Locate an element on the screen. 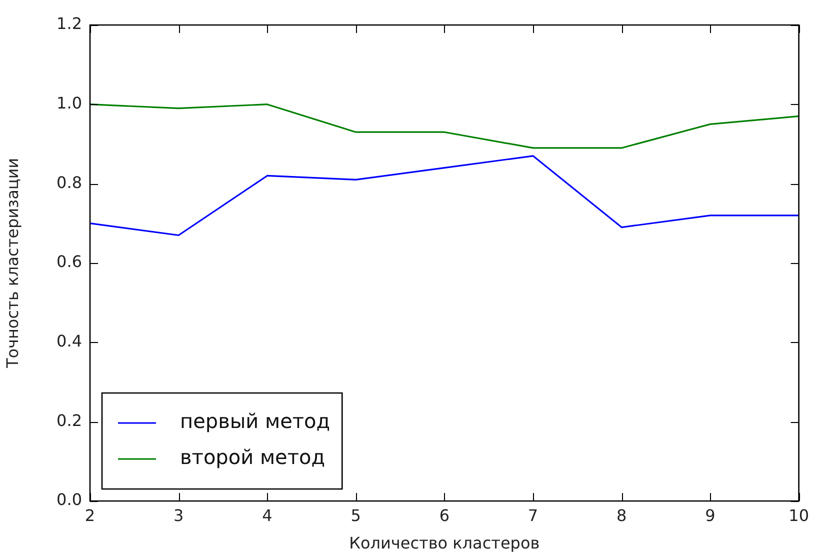  y-tick-label: 1.0 is located at coordinates (69, 102).